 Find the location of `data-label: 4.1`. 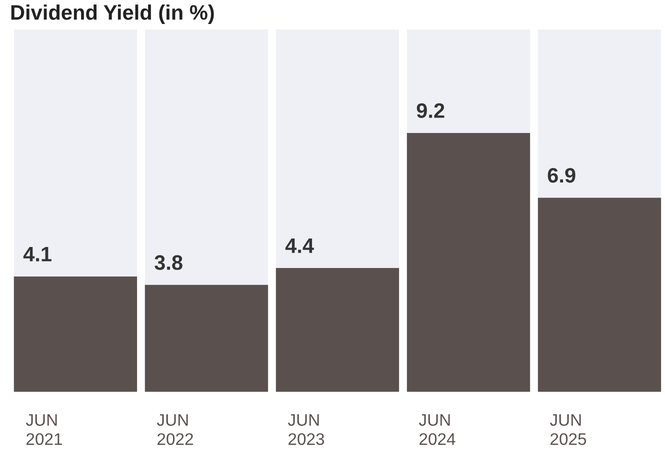

data-label: 4.1 is located at coordinates (37, 254).